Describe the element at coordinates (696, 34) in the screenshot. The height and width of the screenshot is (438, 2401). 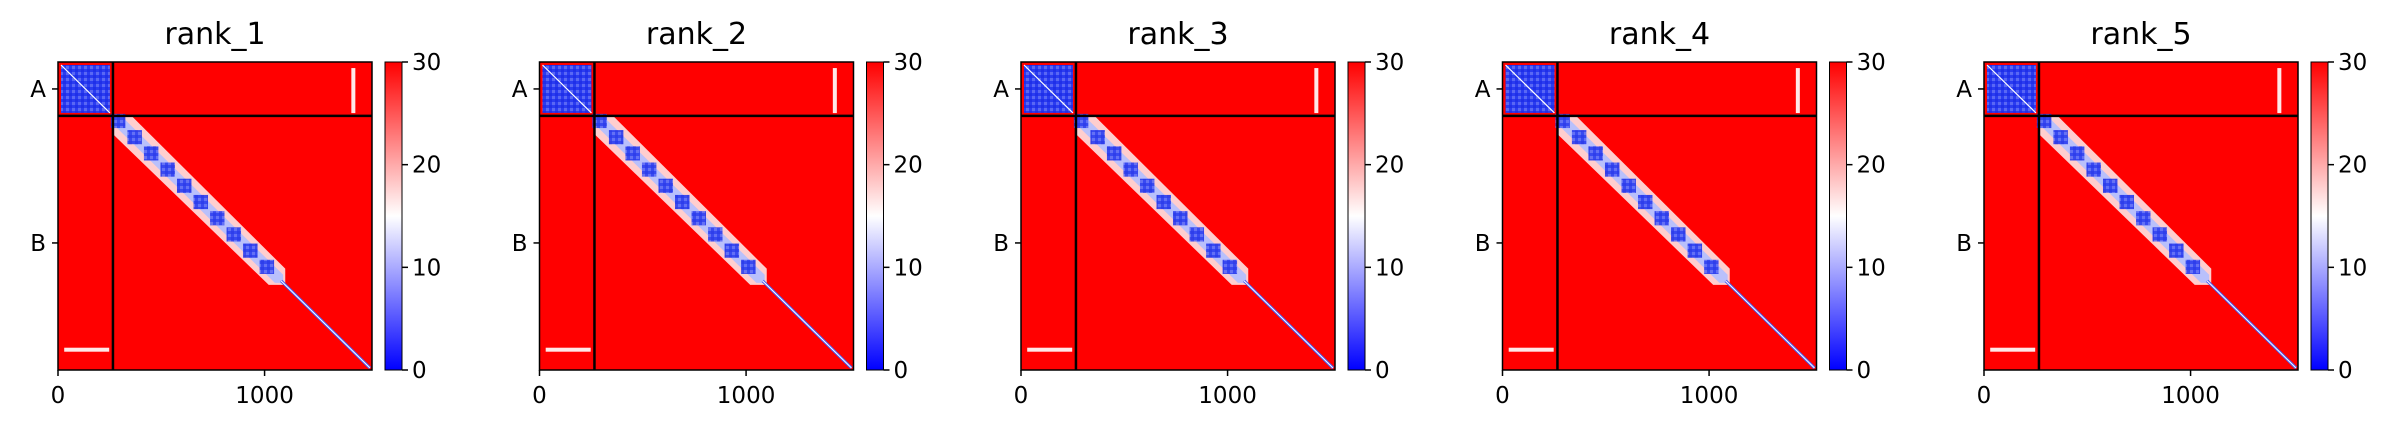
I see `chart-title: rank_2` at that location.